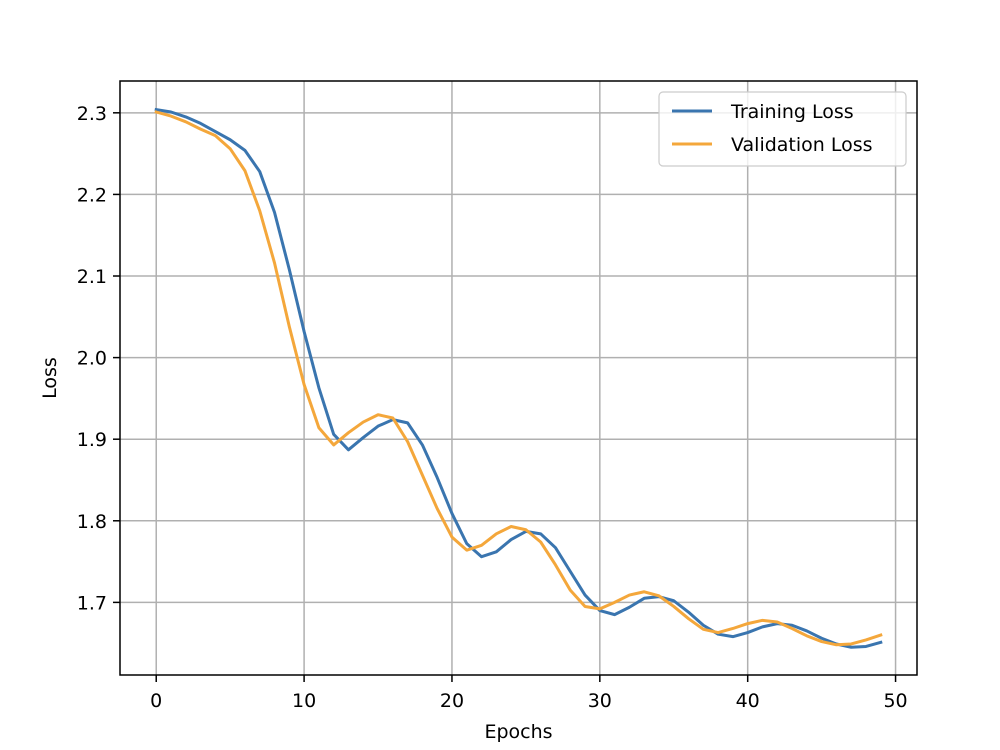 This screenshot has height=750, width=1000. Describe the element at coordinates (748, 701) in the screenshot. I see `x-tick-label: 40` at that location.